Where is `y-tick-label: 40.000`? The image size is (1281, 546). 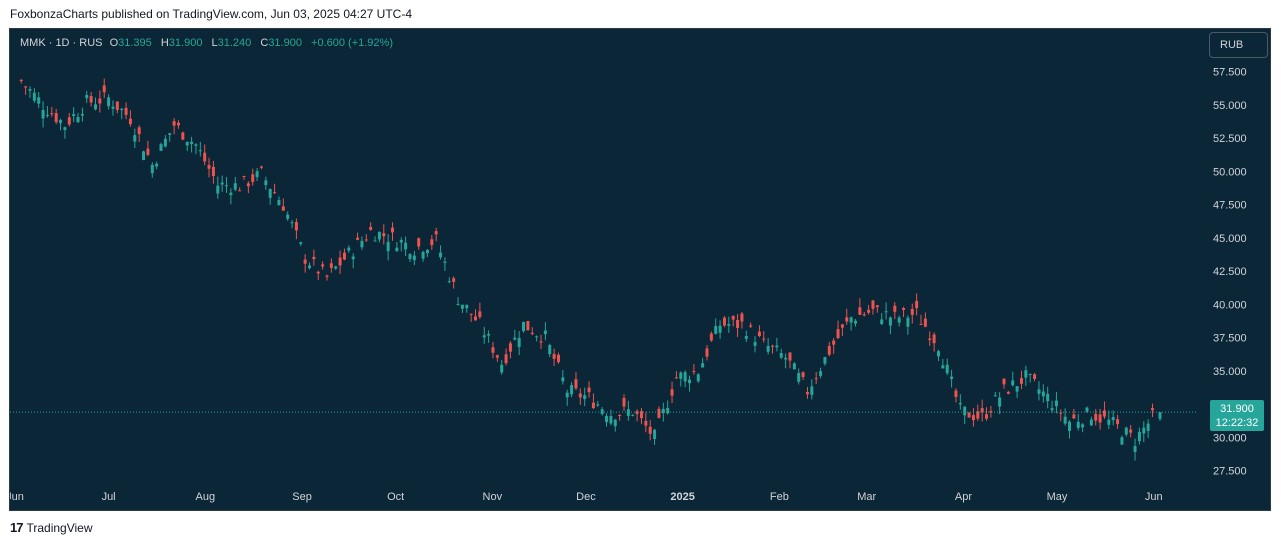 y-tick-label: 40.000 is located at coordinates (1230, 305).